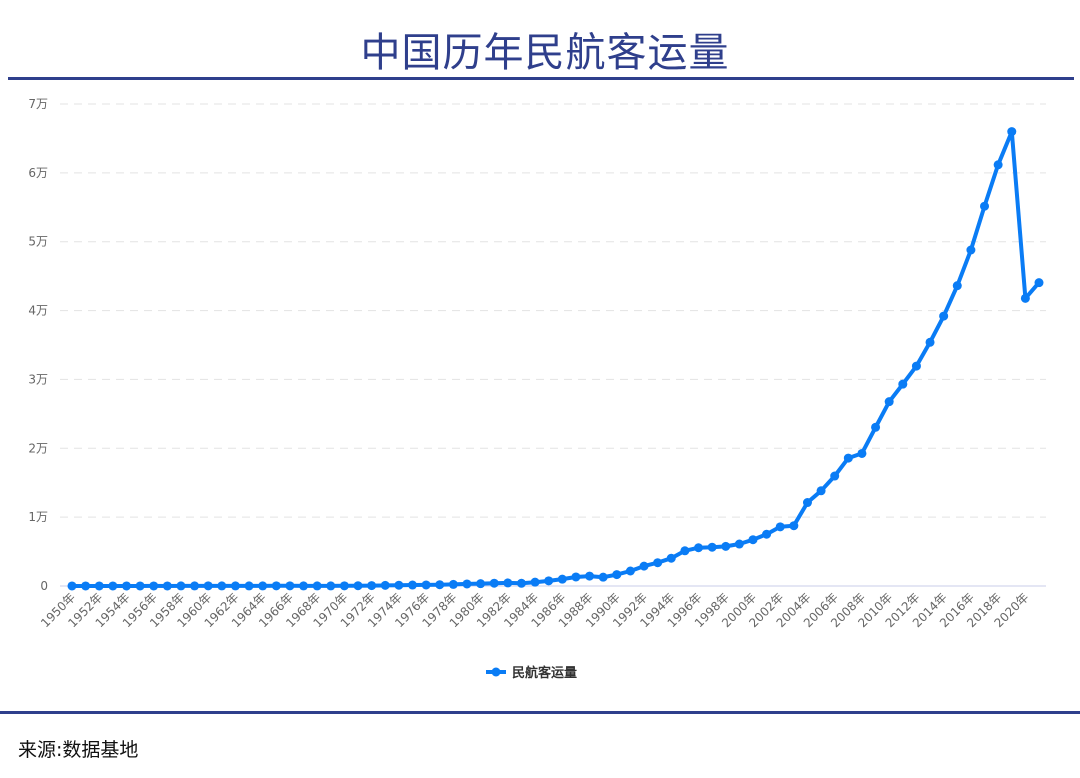  Describe the element at coordinates (358, 586) in the screenshot. I see `data-point-1971` at that location.